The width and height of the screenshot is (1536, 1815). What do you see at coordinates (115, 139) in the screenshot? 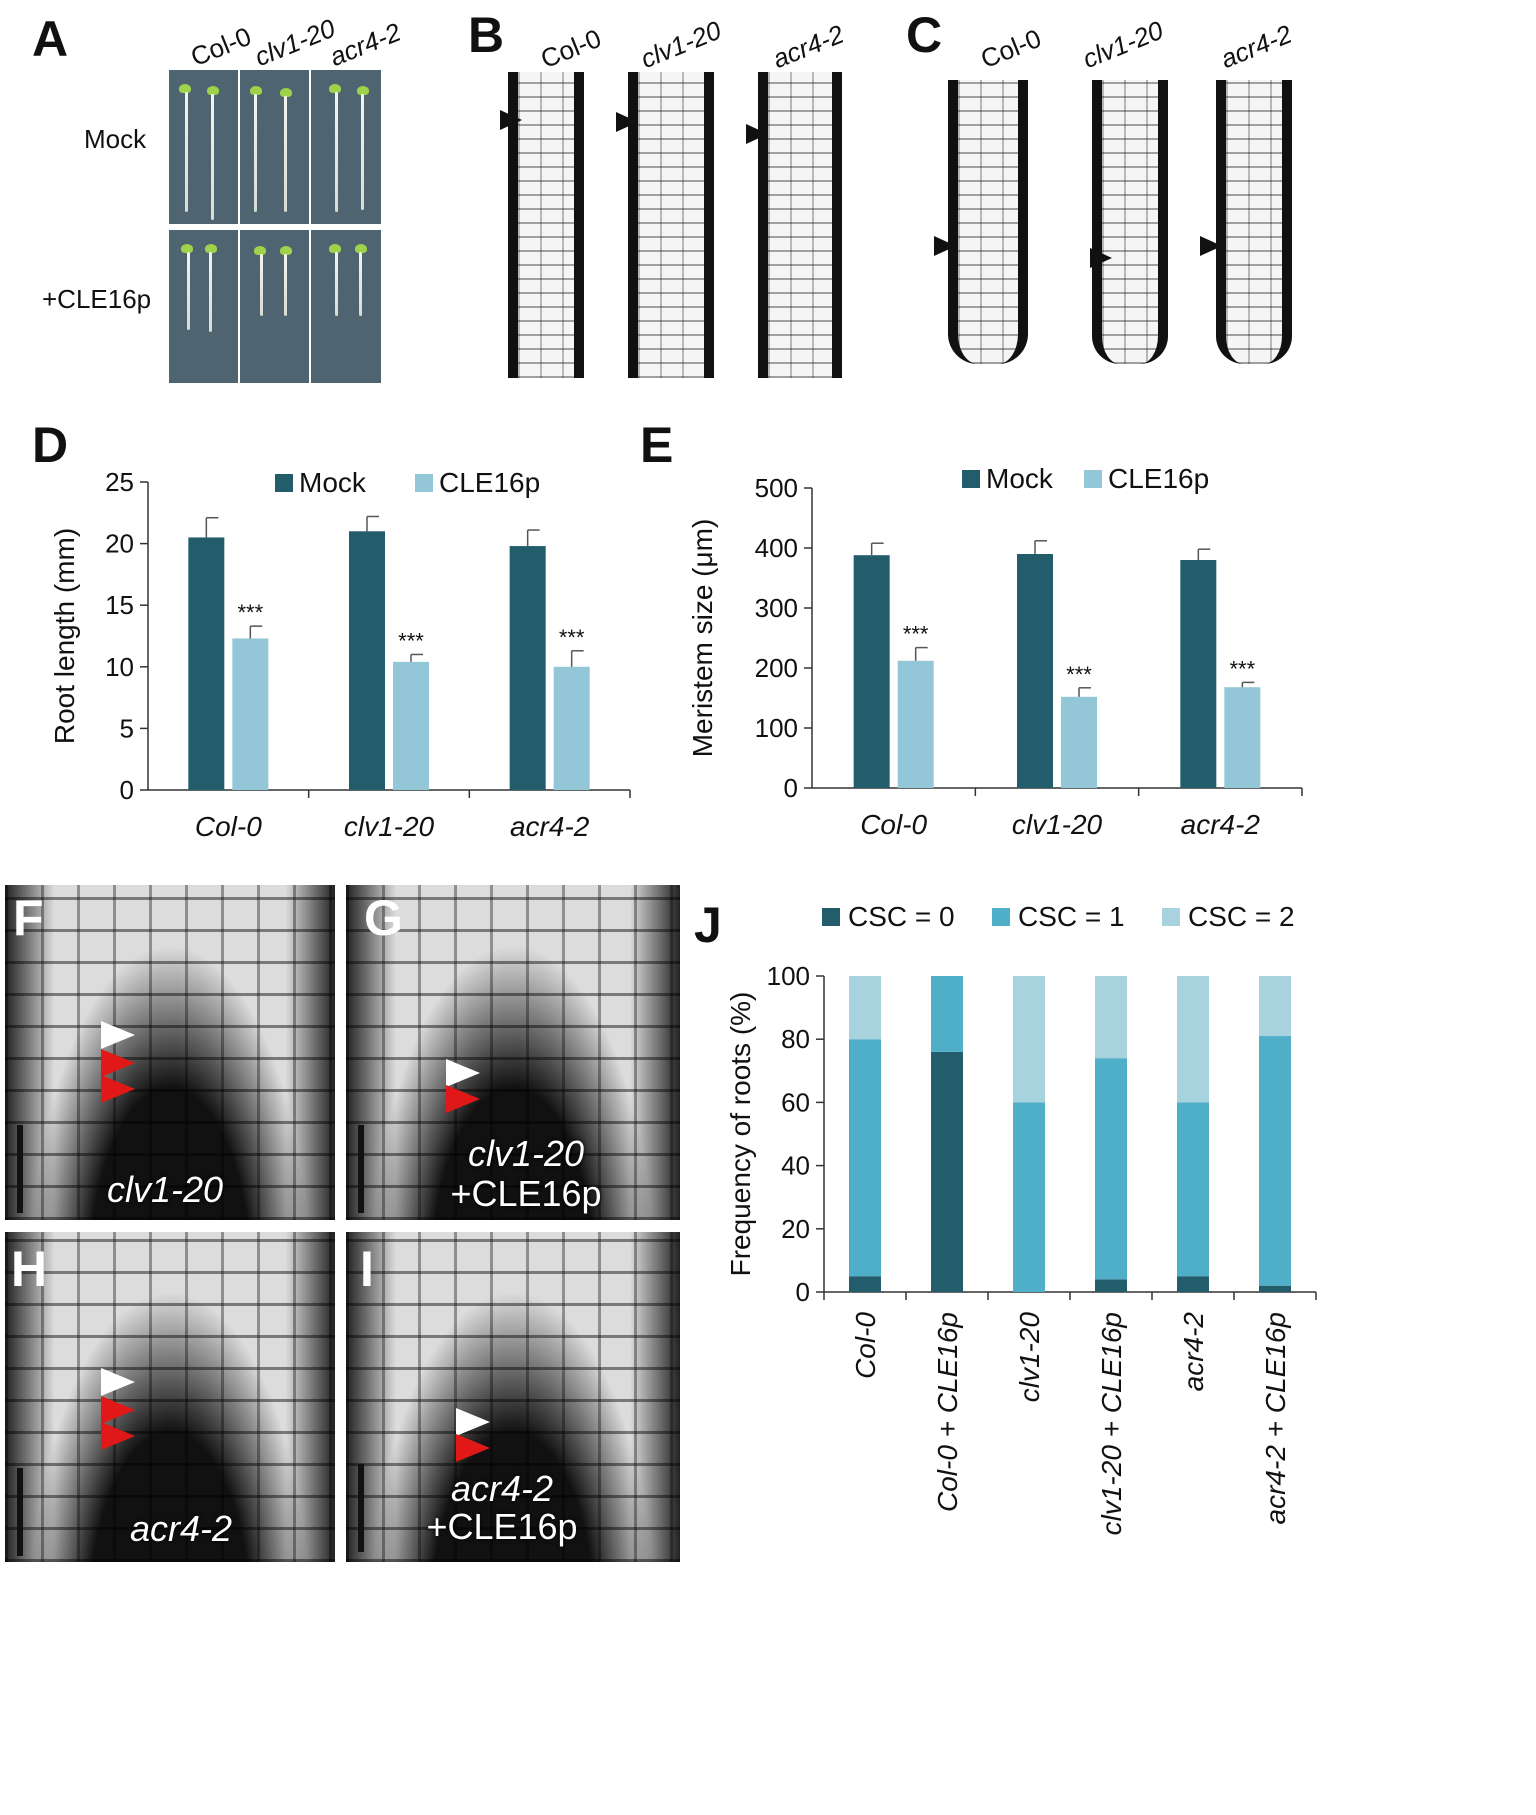
I see `panel-a-row-label-mock: Mock` at bounding box center [115, 139].